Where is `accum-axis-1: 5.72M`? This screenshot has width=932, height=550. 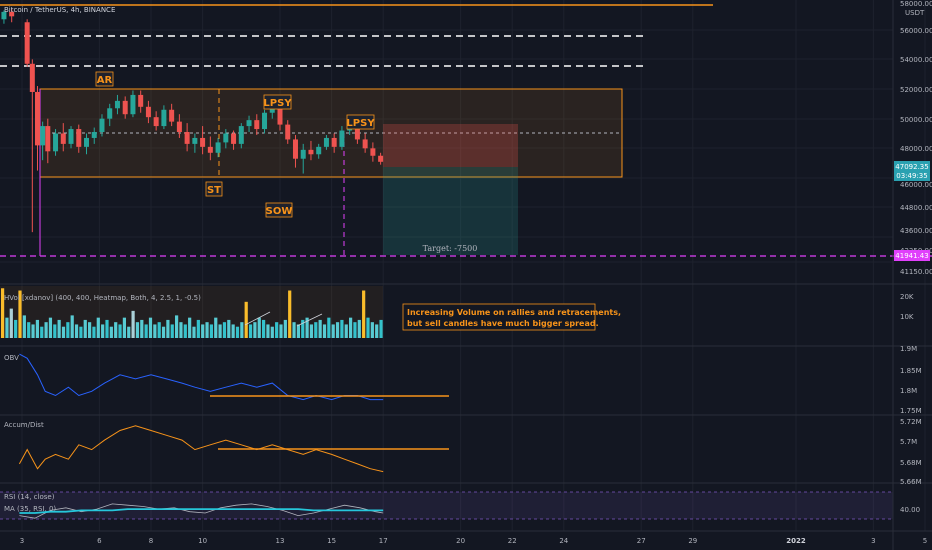 accum-axis-1: 5.72M is located at coordinates (911, 422).